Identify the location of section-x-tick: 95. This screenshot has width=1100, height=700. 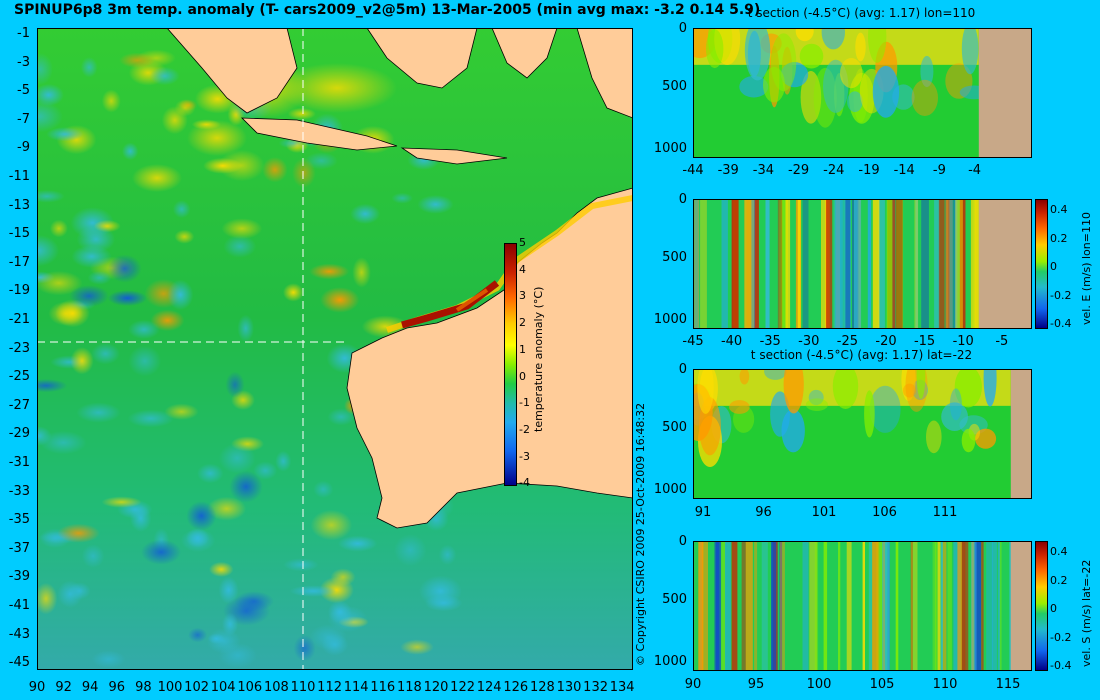
(756, 684).